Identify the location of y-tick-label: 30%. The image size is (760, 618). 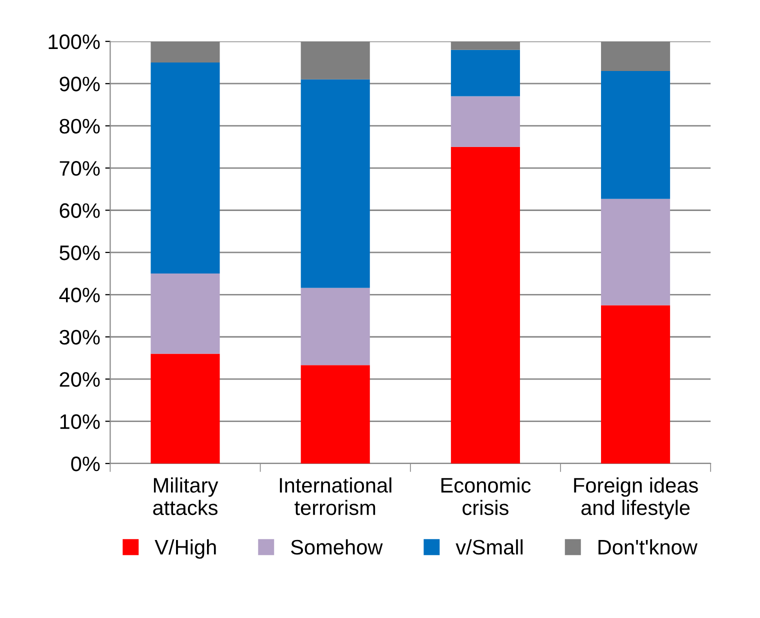
(80, 337).